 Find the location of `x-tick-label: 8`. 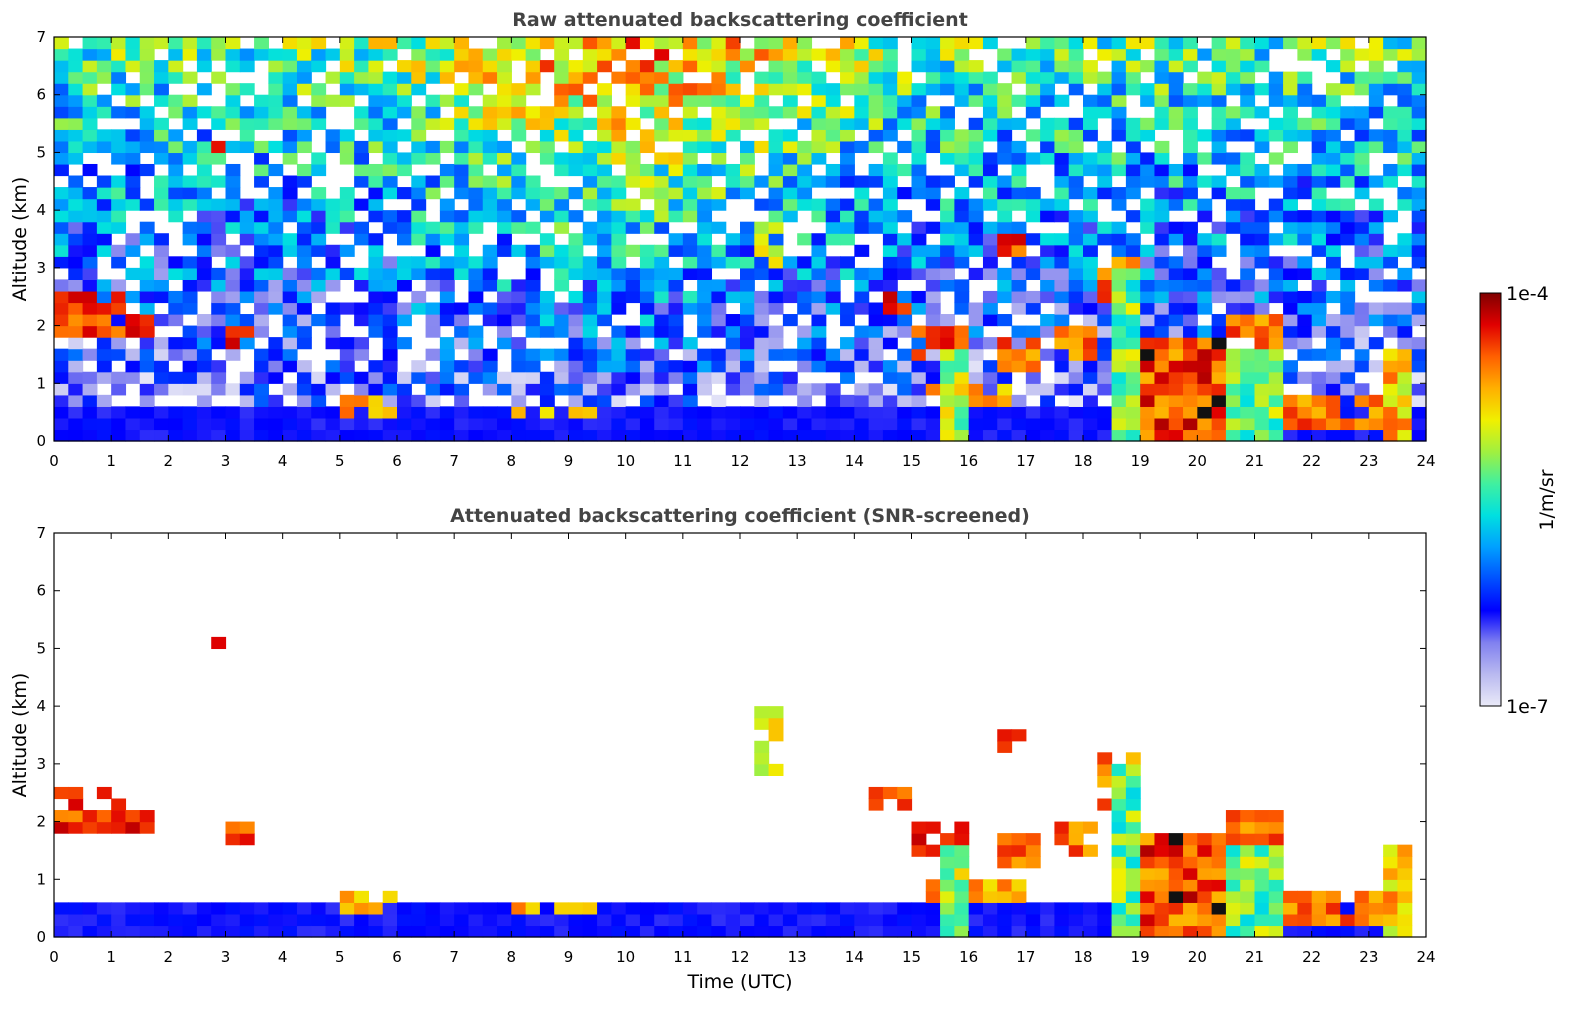

x-tick-label: 8 is located at coordinates (512, 957).